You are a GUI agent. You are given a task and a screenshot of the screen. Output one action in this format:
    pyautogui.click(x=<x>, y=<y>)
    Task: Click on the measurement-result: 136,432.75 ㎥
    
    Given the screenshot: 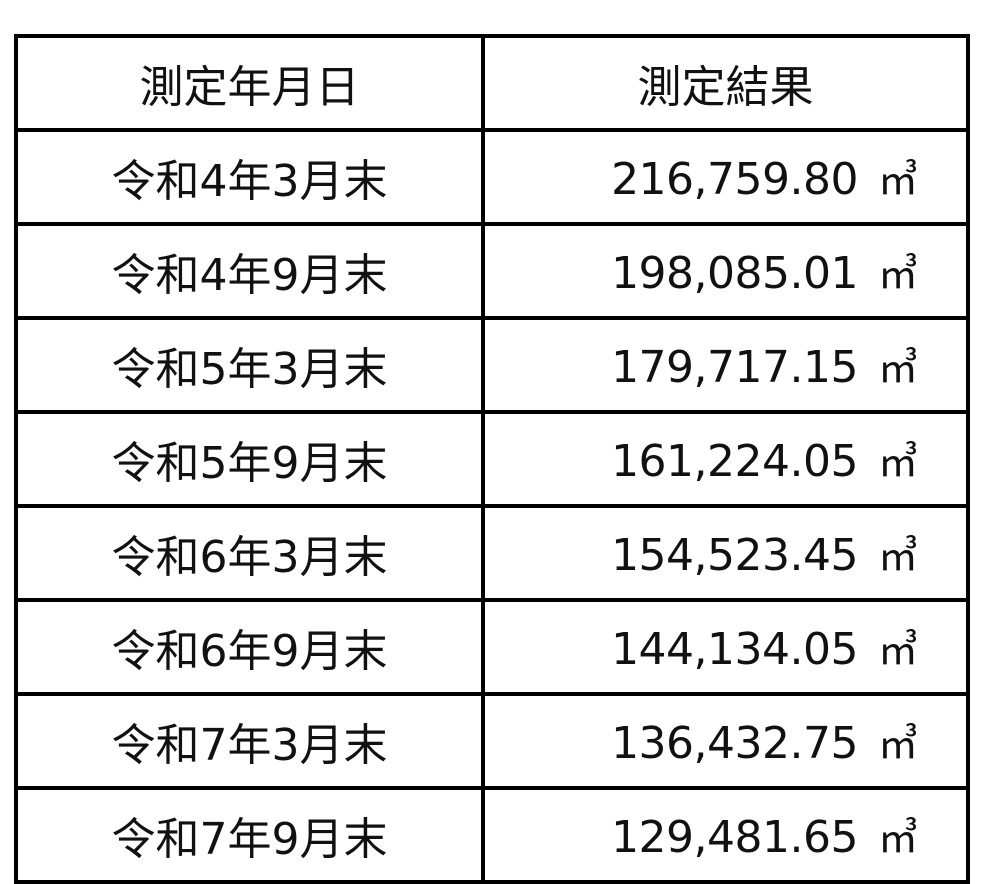 What is the action you would take?
    pyautogui.click(x=725, y=741)
    